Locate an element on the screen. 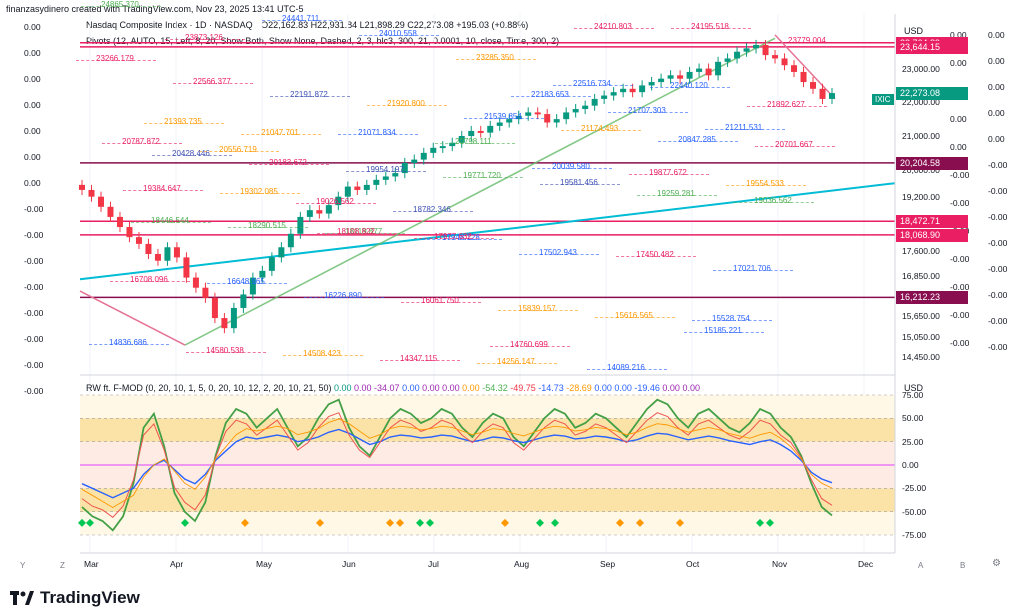  price-axis-label: 21,000.00 is located at coordinates (921, 136).